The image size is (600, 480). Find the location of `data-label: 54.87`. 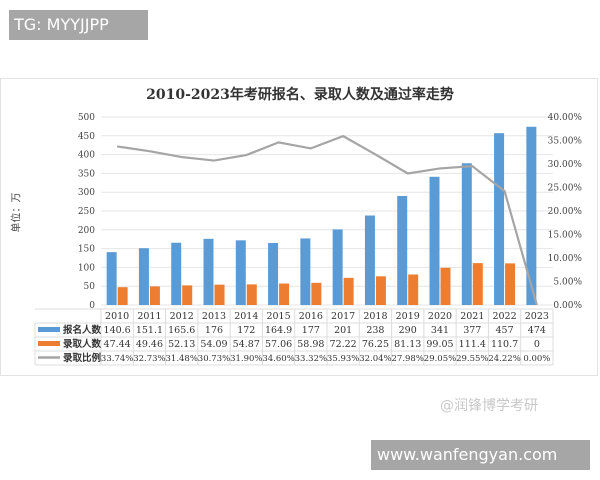

data-label: 54.87 is located at coordinates (246, 344).